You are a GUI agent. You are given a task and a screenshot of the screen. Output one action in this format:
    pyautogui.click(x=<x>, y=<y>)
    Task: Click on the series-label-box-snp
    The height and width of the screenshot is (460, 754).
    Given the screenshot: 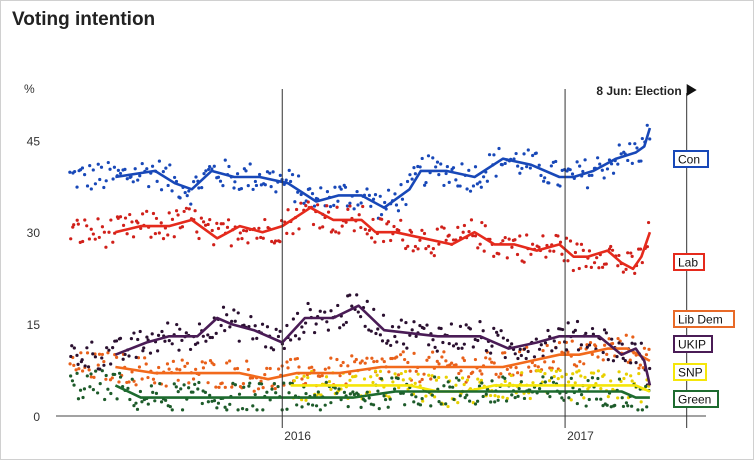 What is the action you would take?
    pyautogui.click(x=690, y=372)
    